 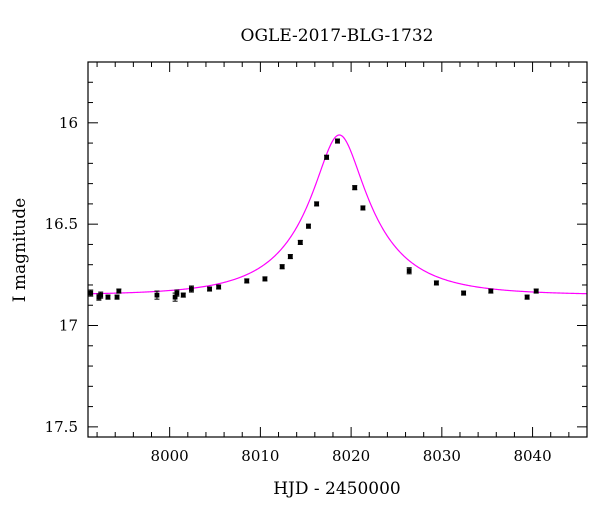 I want to click on x-tick-label: 8000, so click(x=170, y=456).